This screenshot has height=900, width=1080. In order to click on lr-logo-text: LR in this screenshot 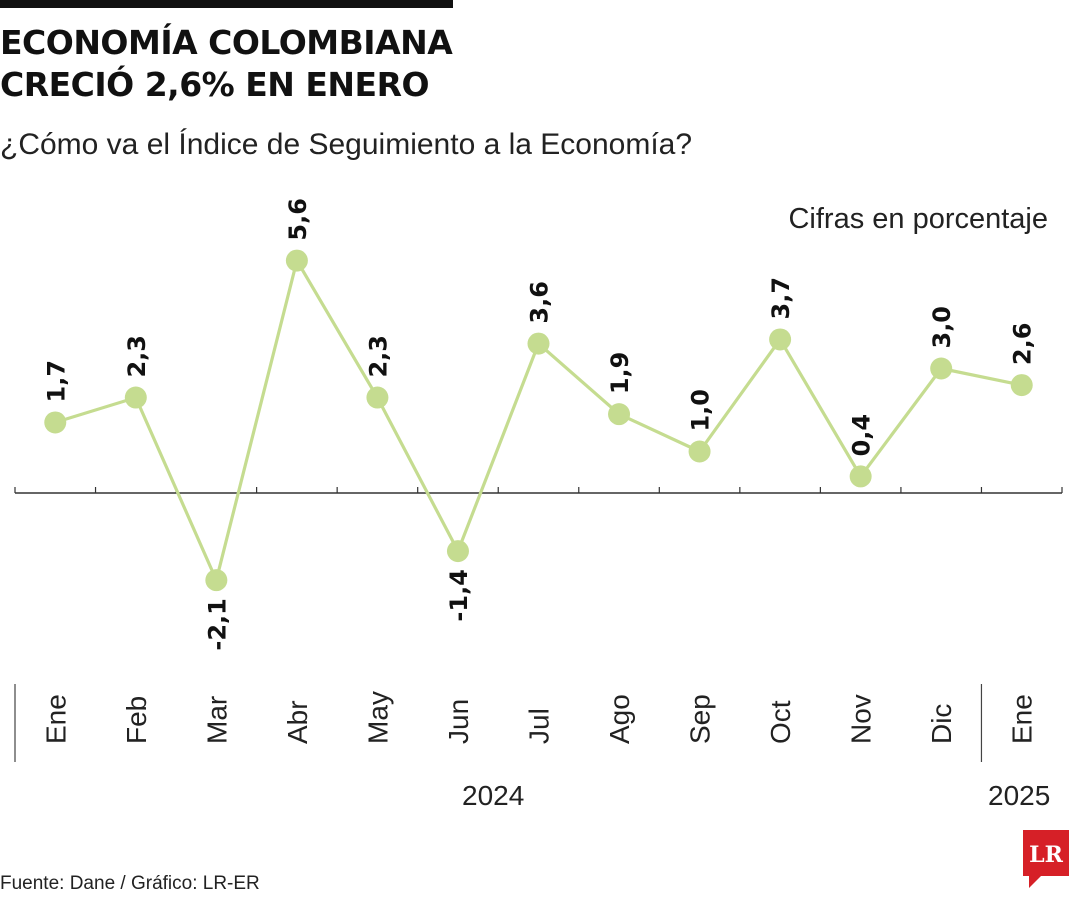, I will do `click(1046, 855)`.